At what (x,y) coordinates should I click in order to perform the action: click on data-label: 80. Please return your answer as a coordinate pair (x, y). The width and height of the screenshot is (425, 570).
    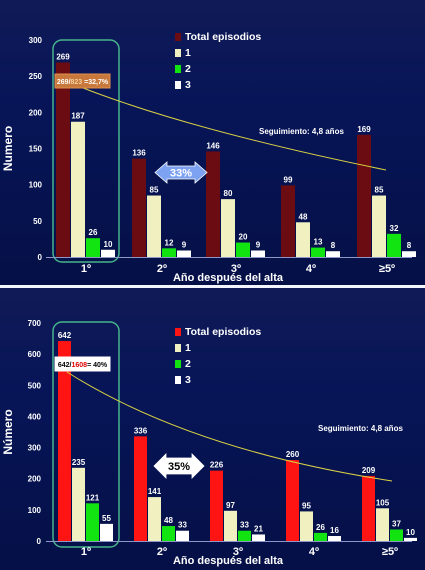
    Looking at the image, I should click on (228, 193).